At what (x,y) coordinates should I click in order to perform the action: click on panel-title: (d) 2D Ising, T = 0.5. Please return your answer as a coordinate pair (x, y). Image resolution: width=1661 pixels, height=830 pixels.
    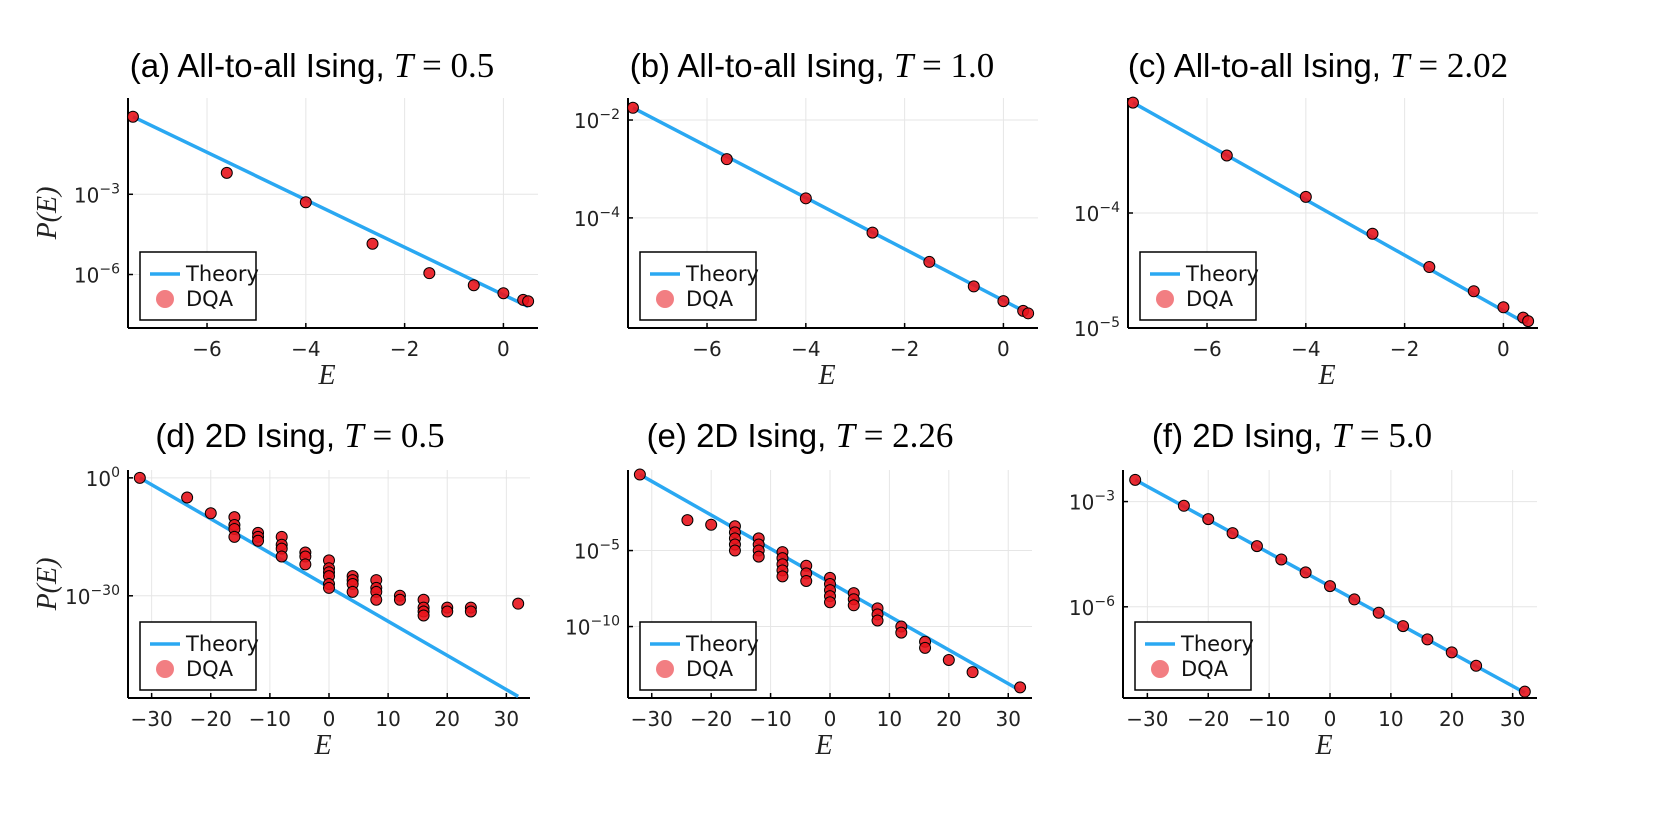
    Looking at the image, I should click on (299, 435).